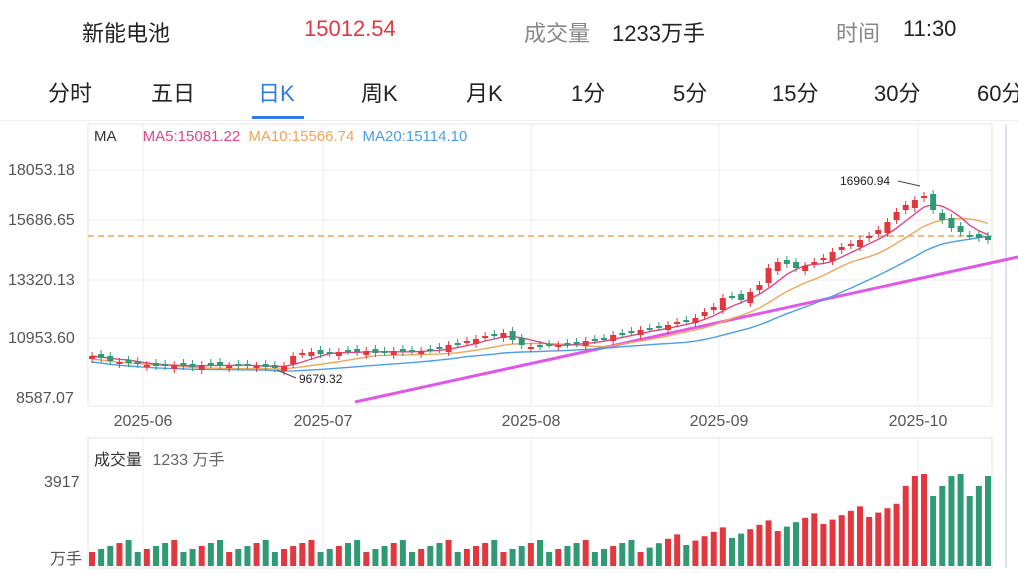 This screenshot has width=1018, height=574. What do you see at coordinates (540, 520) in the screenshot?
I see `volume-bars` at bounding box center [540, 520].